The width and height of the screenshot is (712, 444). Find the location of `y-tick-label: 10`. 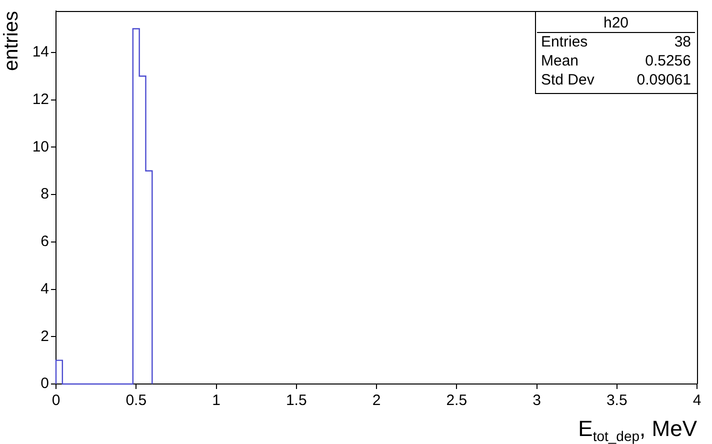

y-tick-label: 10 is located at coordinates (40, 147).